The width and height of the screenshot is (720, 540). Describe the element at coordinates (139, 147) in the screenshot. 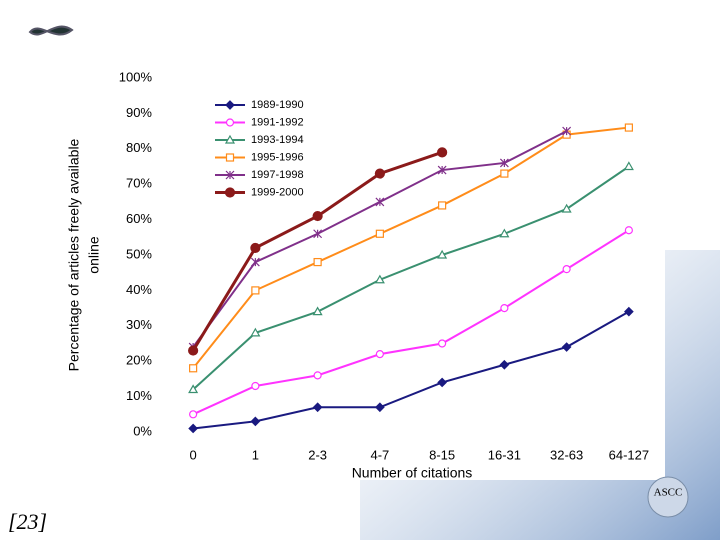

I see `y-tick-label: 80%` at that location.